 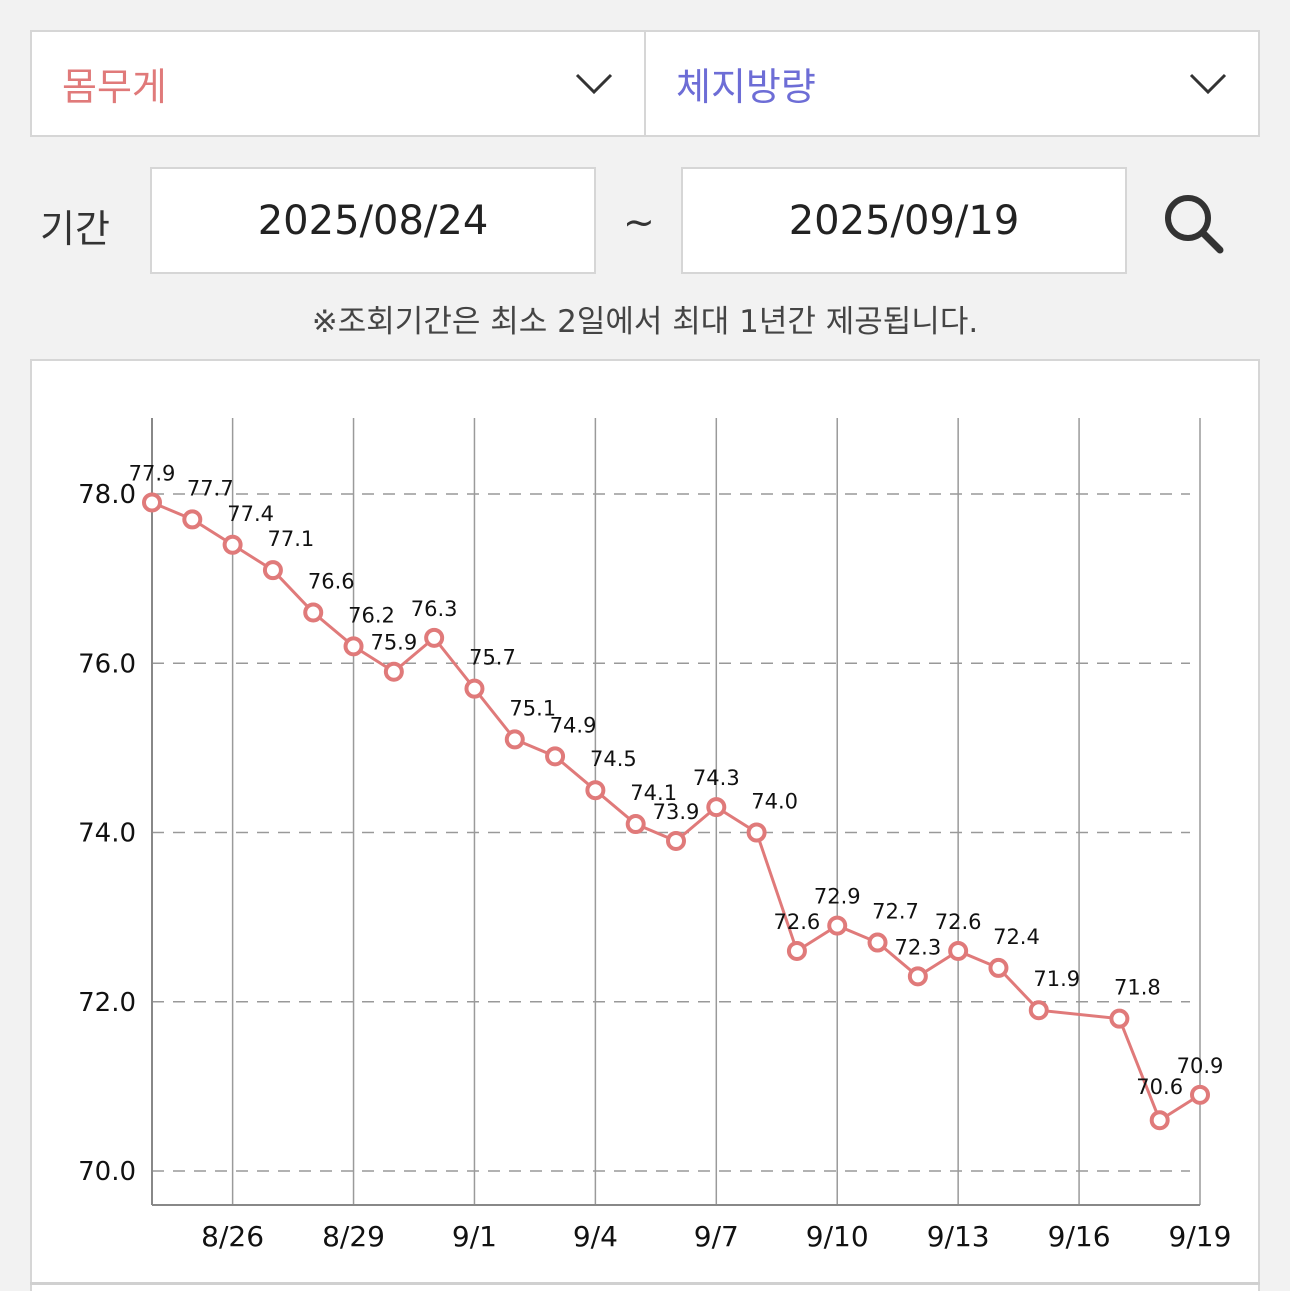 What do you see at coordinates (532, 708) in the screenshot?
I see `data-label: 75.1` at bounding box center [532, 708].